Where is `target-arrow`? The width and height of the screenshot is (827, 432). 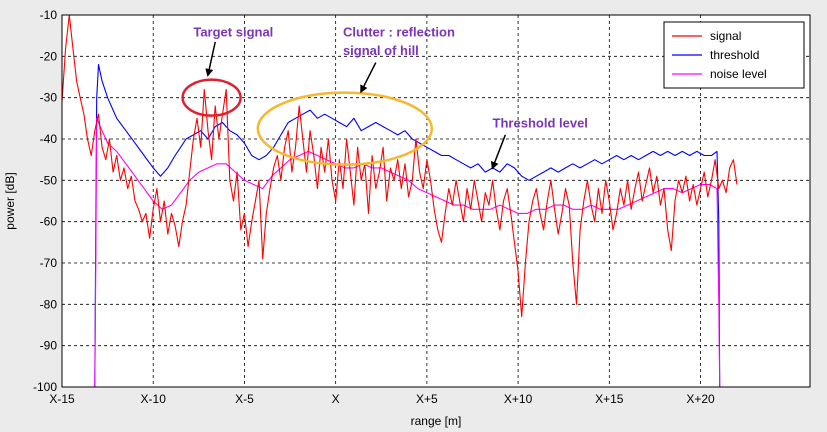
target-arrow is located at coordinates (210, 59).